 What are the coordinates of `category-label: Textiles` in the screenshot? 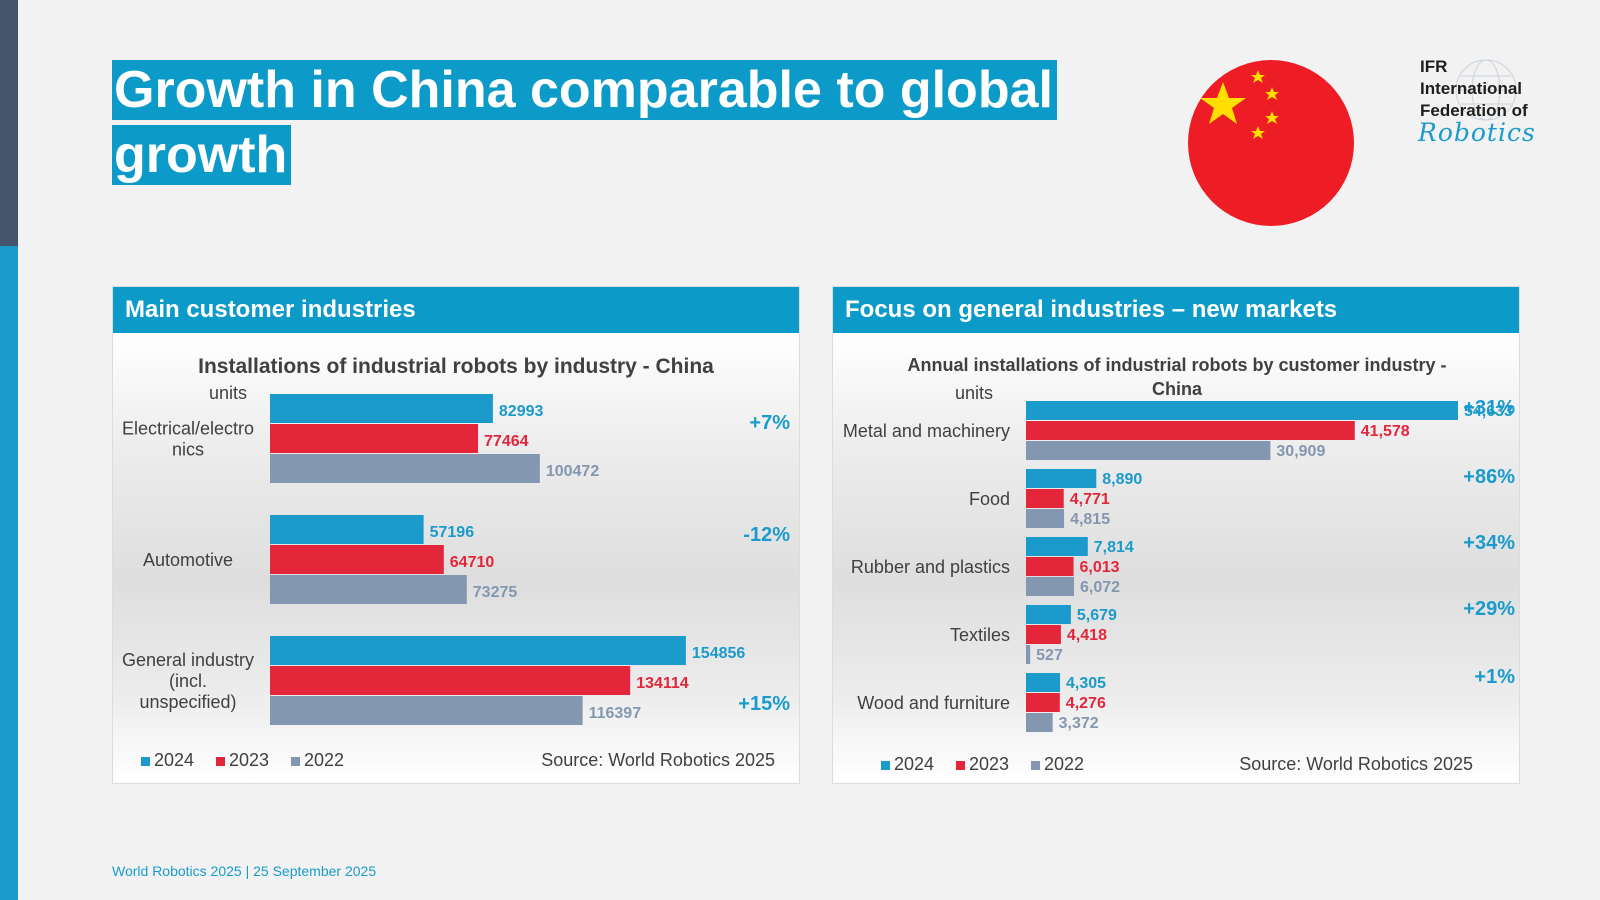 It's located at (980, 635).